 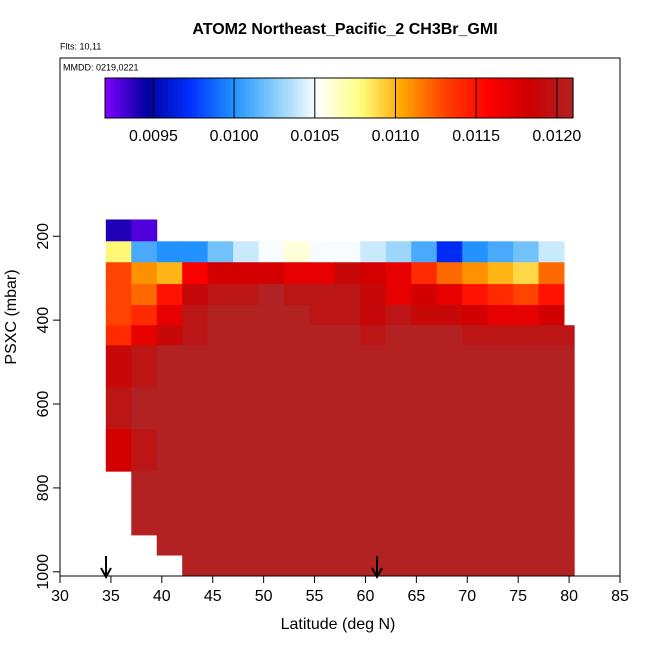 I want to click on colorbar-frame, so click(x=339, y=98).